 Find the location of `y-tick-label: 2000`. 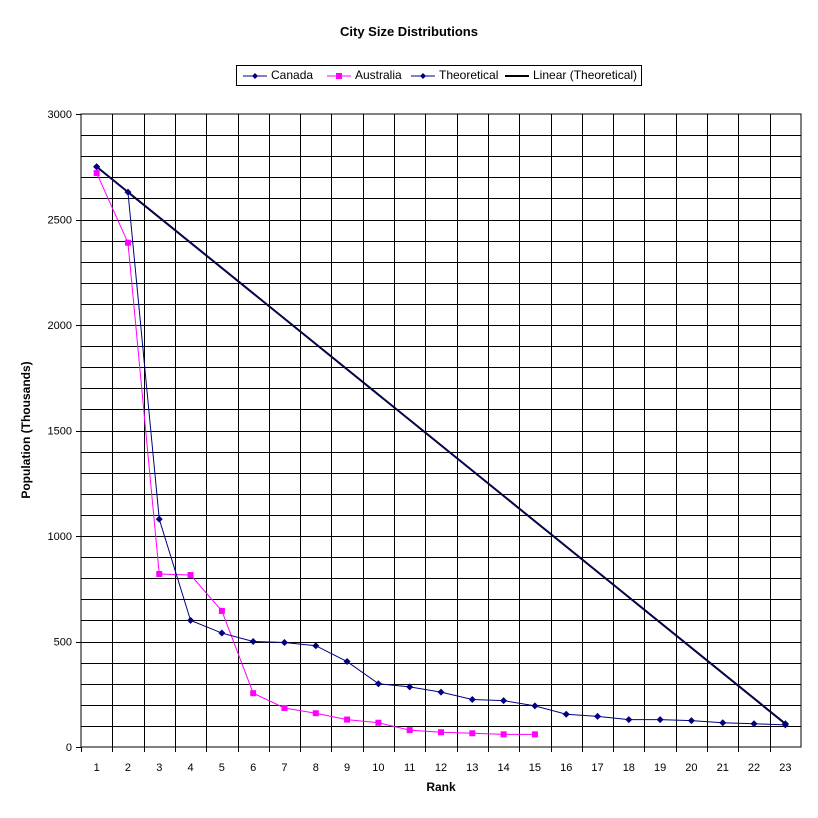

y-tick-label: 2000 is located at coordinates (60, 326).